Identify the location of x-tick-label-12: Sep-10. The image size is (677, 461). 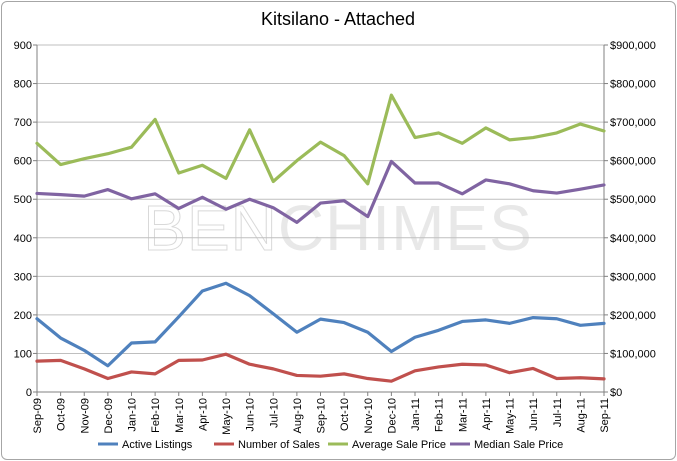
(322, 415).